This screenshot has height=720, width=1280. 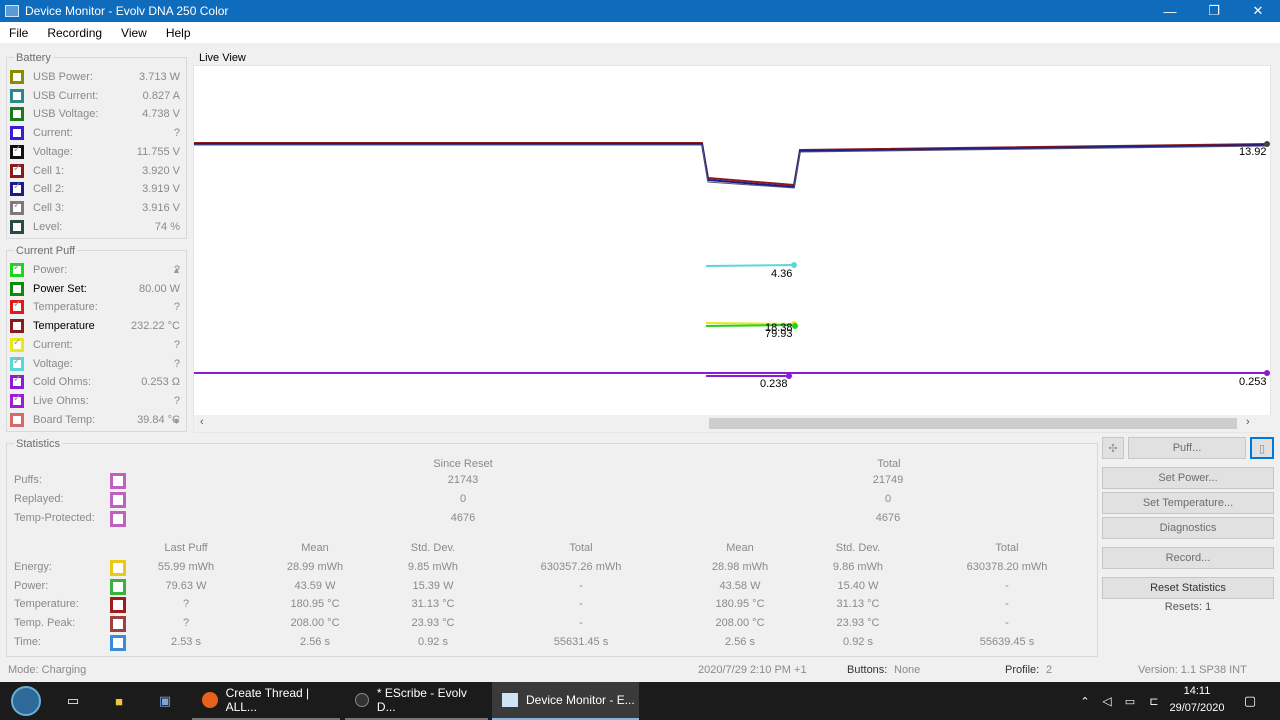 I want to click on puff-row: Live Ohms:?, so click(x=95, y=401).